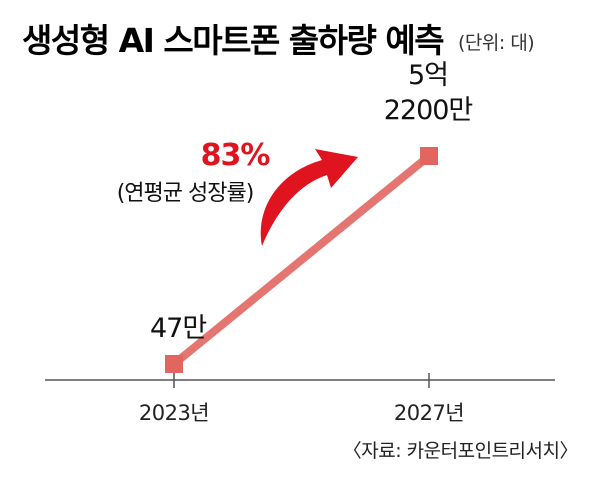 The height and width of the screenshot is (480, 600). I want to click on data-label-2023: 47만, so click(178, 328).